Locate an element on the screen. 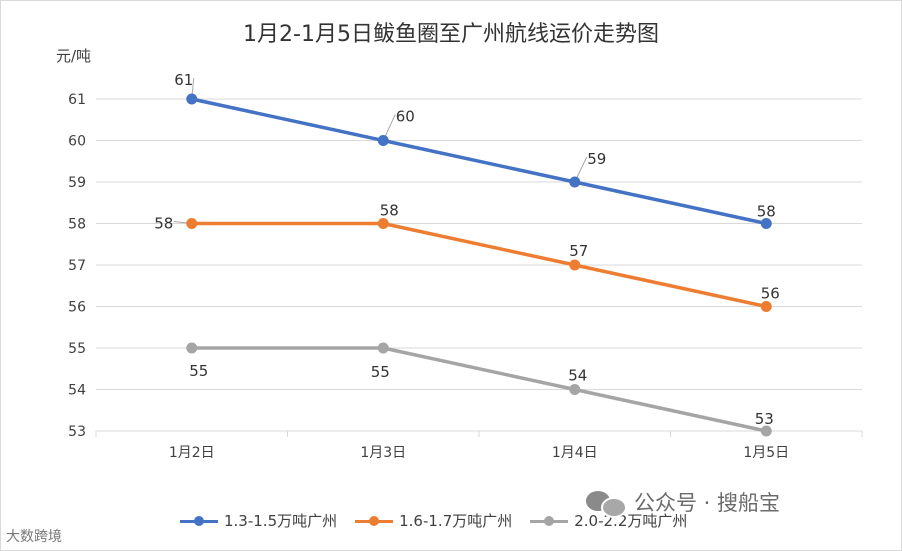 The height and width of the screenshot is (551, 902). y-tick-label: 56 is located at coordinates (77, 308).